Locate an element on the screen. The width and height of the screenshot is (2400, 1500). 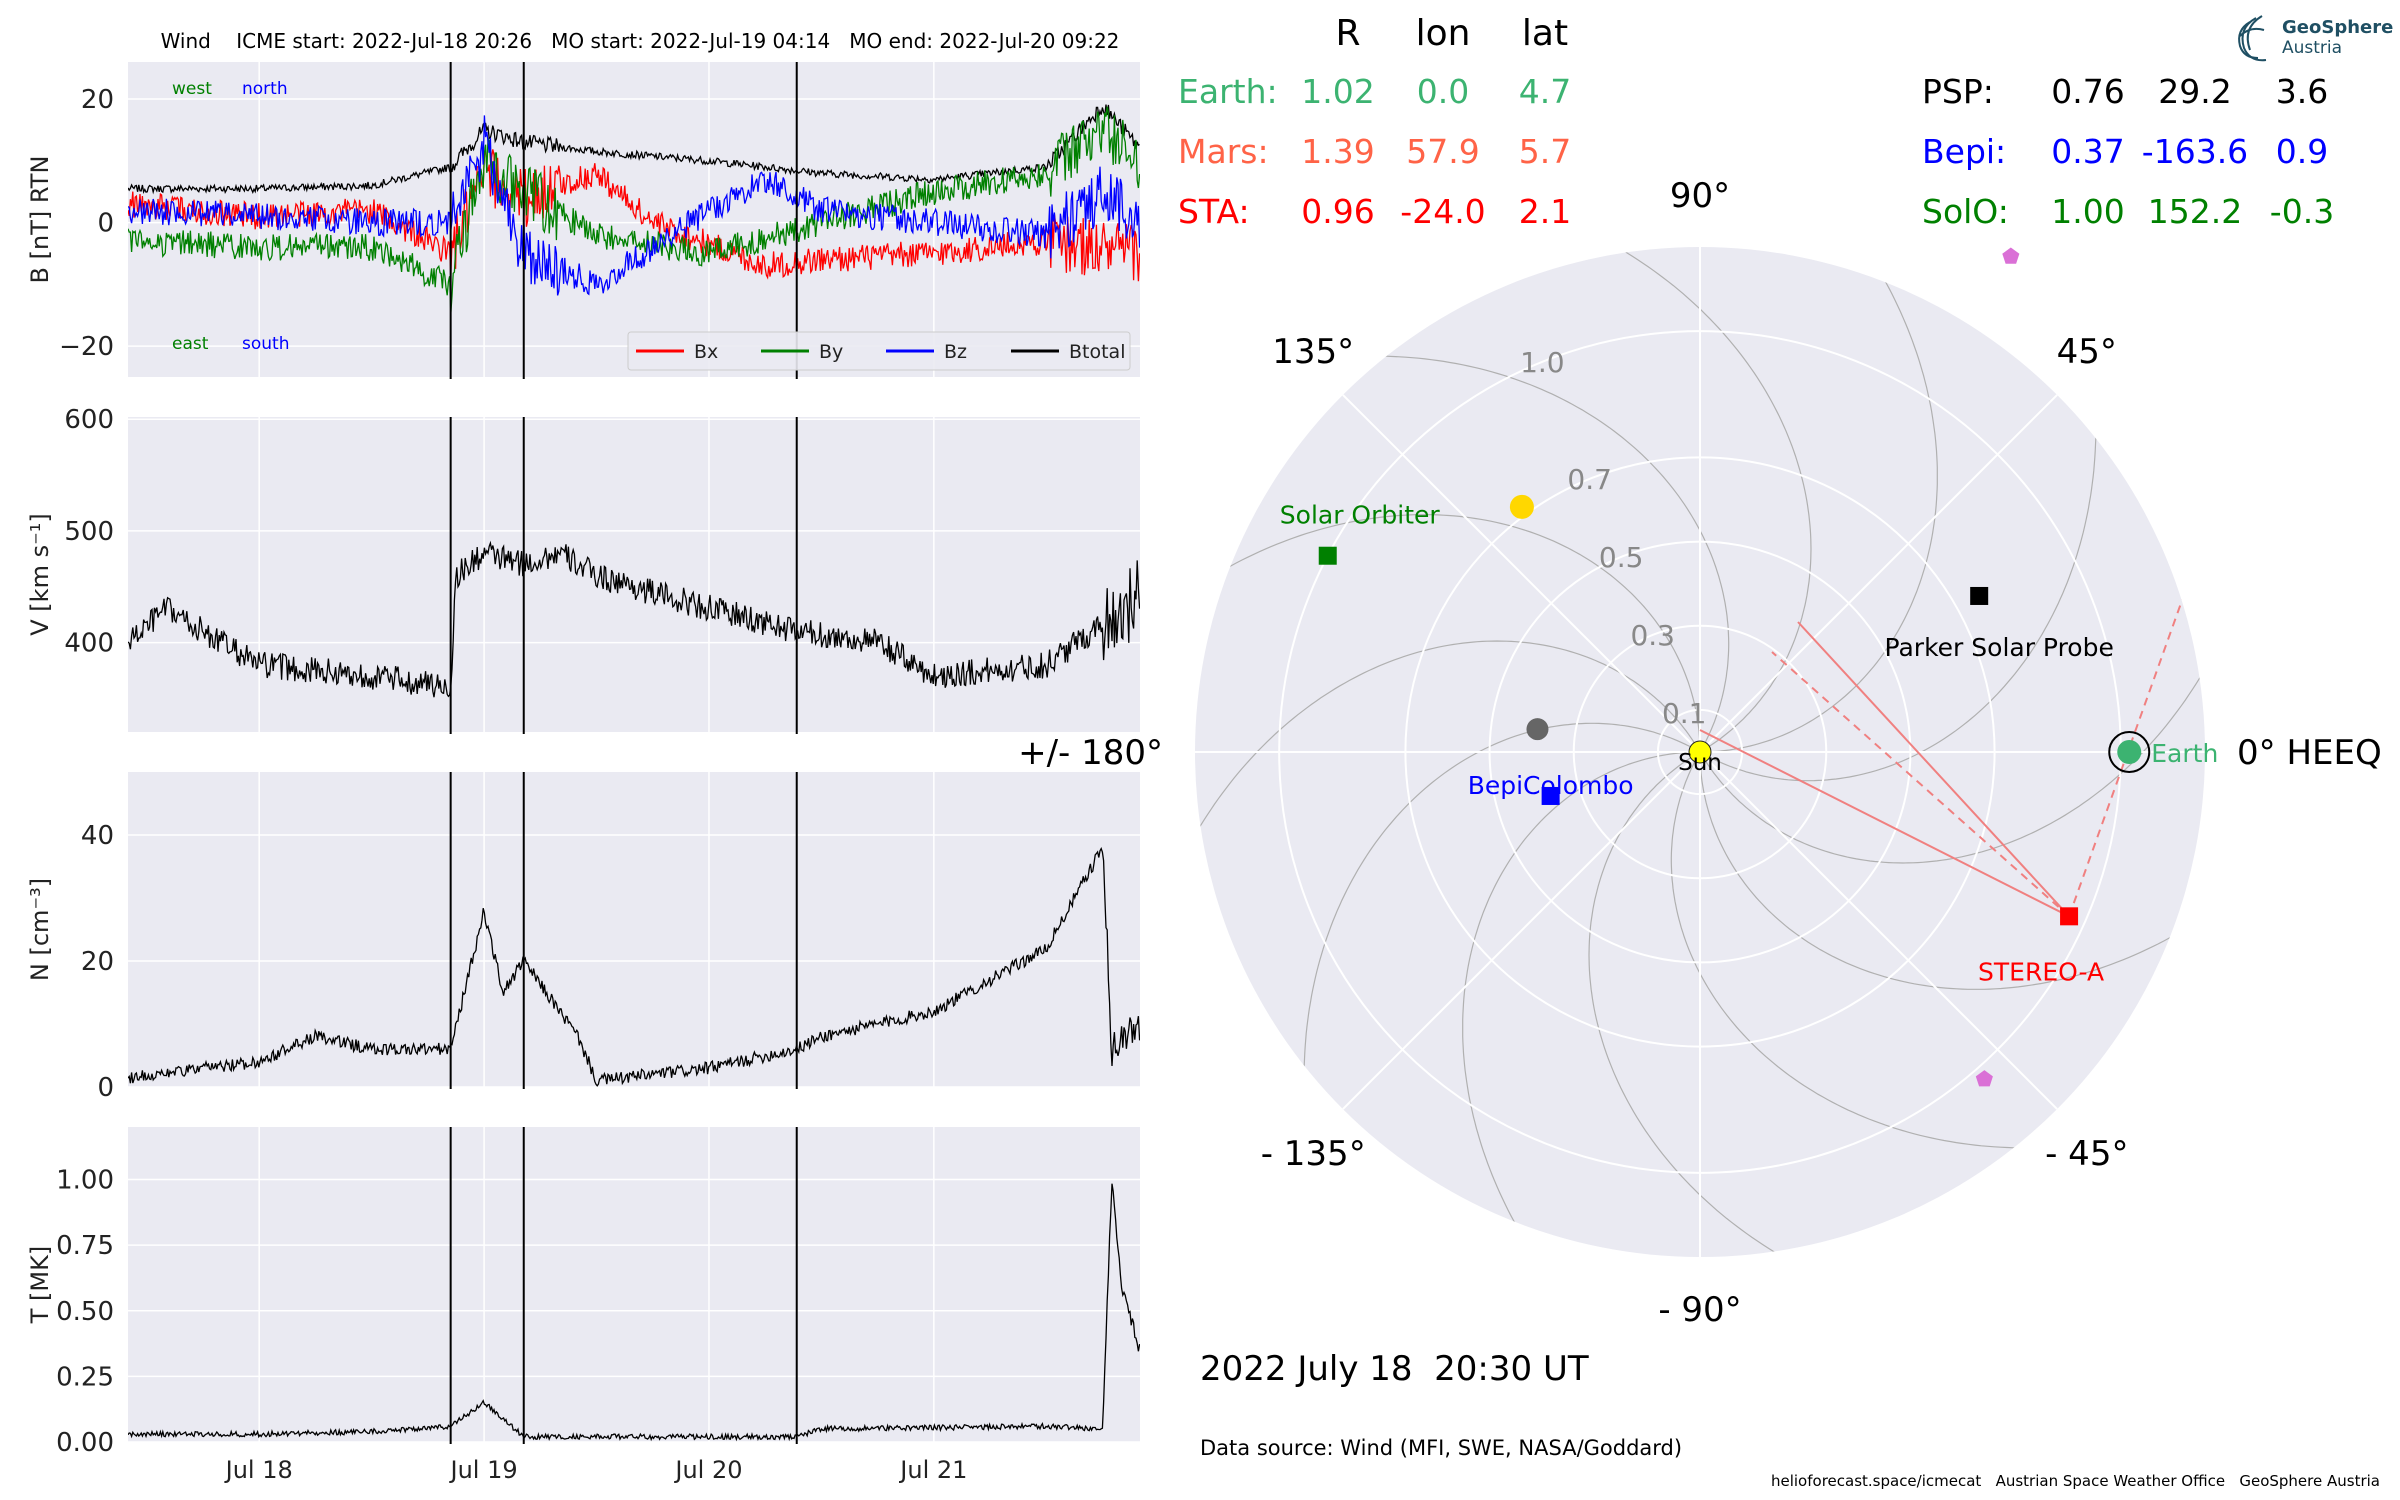
row-lat: 5.7 is located at coordinates (1545, 151).